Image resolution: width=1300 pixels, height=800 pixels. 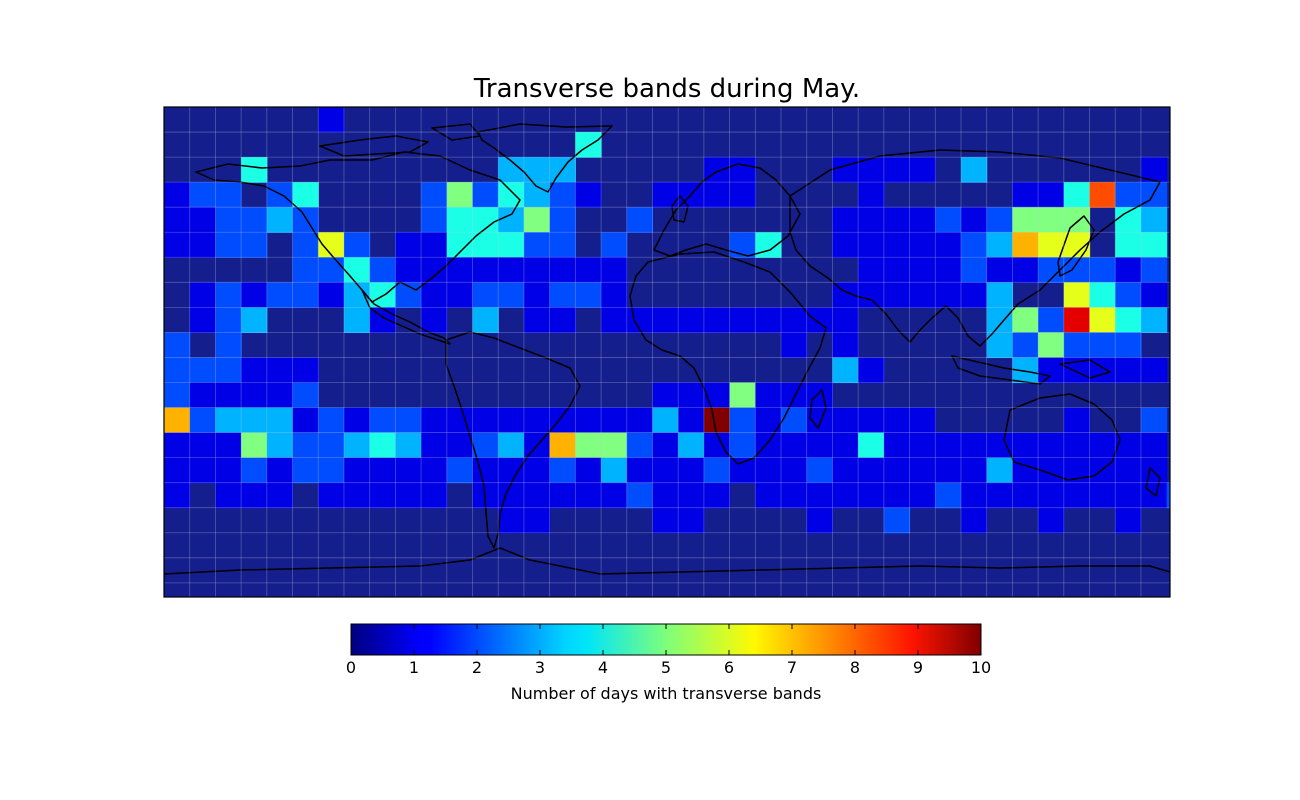 I want to click on coastline-asia, so click(x=975, y=248).